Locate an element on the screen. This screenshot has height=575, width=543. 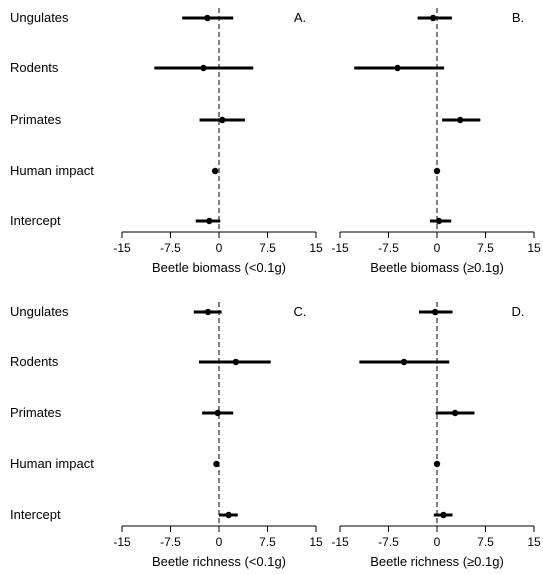
x-axis-title: Beetle richness (<0.1g) is located at coordinates (219, 561).